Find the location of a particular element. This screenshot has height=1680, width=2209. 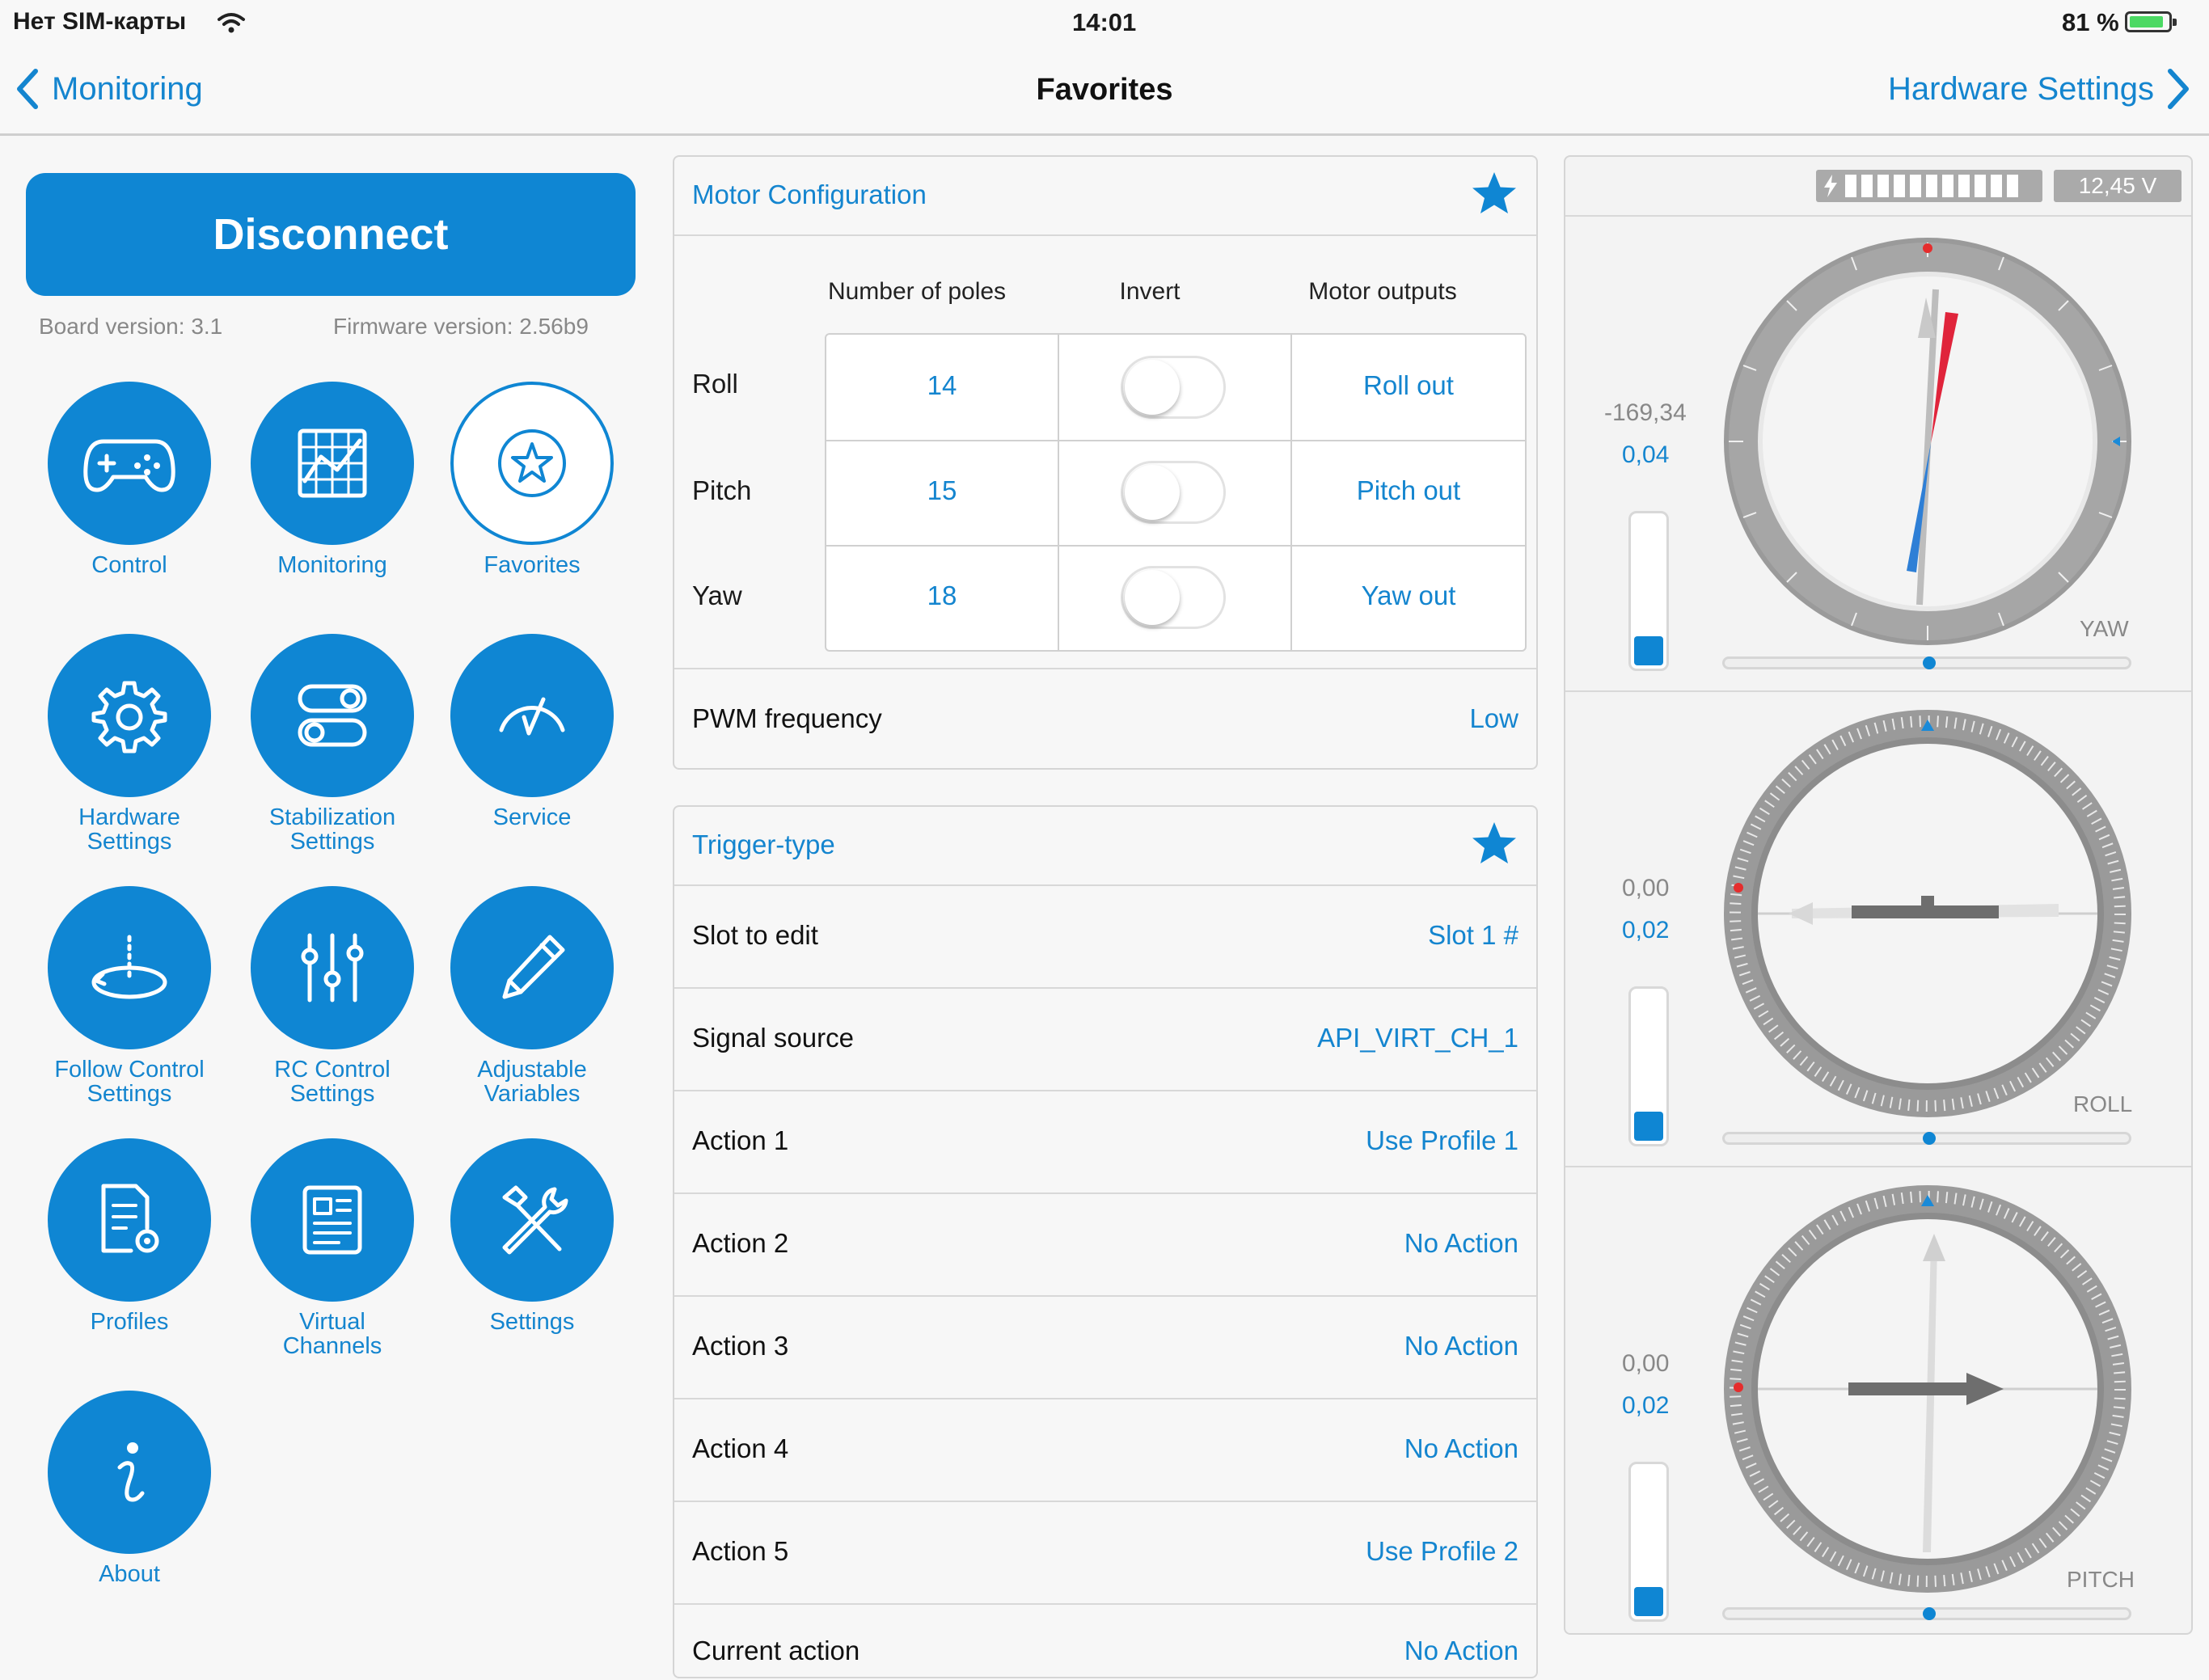

signal-source-row: Signal source API_VIRT_CH_1 is located at coordinates (1105, 1038).